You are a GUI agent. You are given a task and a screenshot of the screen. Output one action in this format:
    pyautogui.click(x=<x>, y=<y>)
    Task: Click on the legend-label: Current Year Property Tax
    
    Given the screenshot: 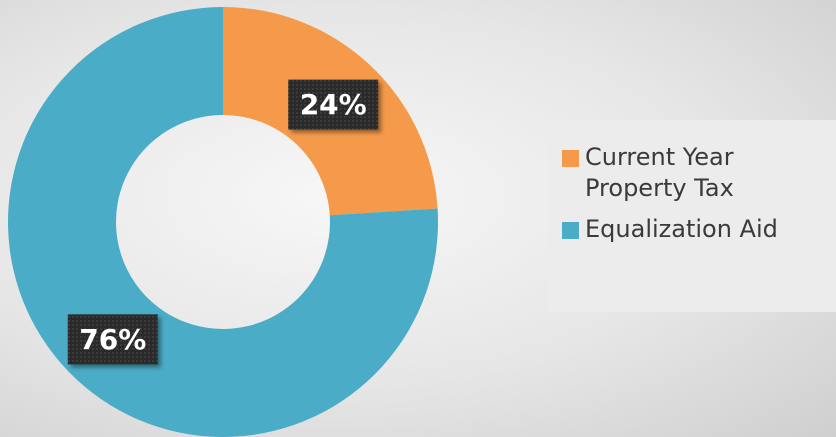 What is the action you would take?
    pyautogui.click(x=659, y=172)
    